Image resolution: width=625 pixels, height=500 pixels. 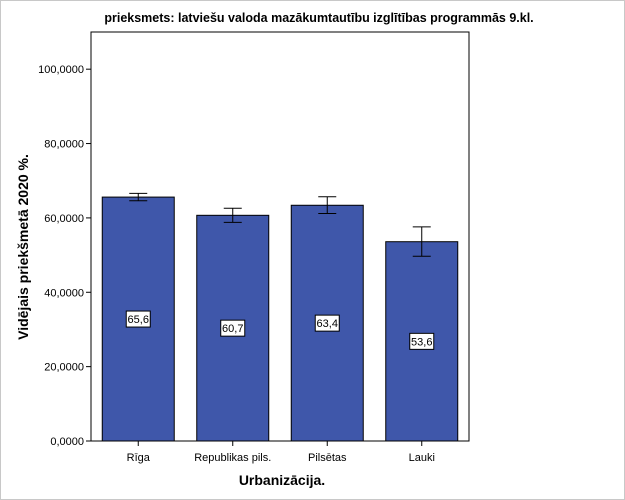 I want to click on x-axis-title: Urbanizācija., so click(x=282, y=480).